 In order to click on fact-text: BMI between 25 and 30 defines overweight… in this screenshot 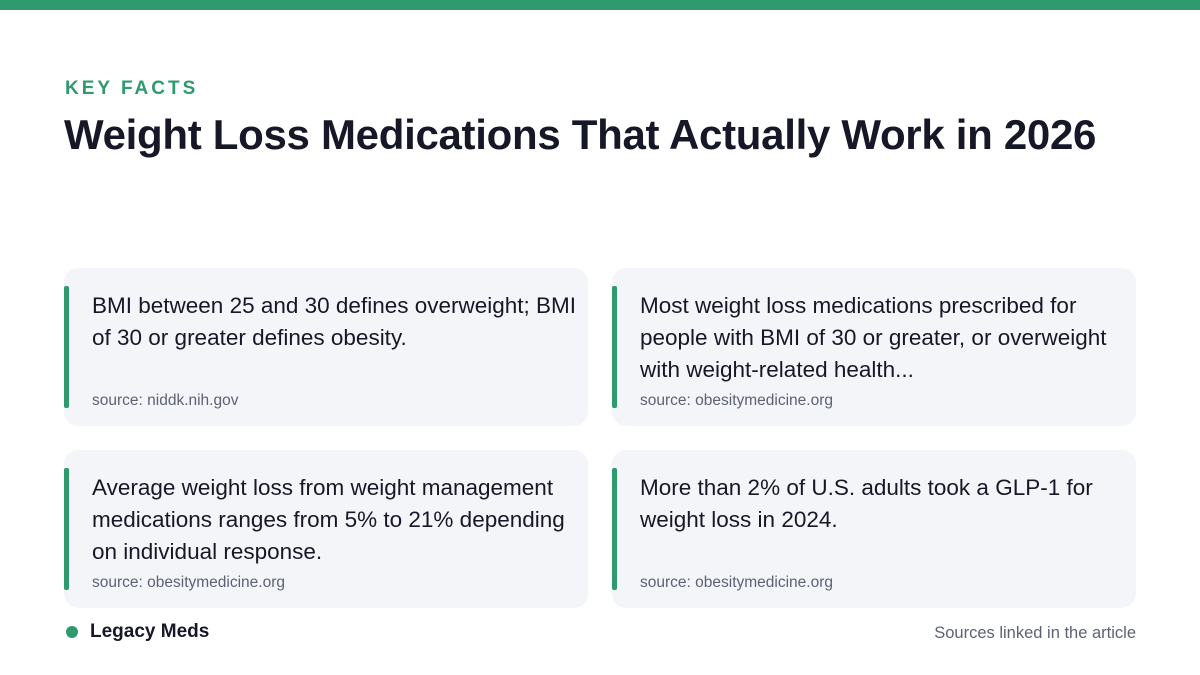, I will do `click(334, 321)`.